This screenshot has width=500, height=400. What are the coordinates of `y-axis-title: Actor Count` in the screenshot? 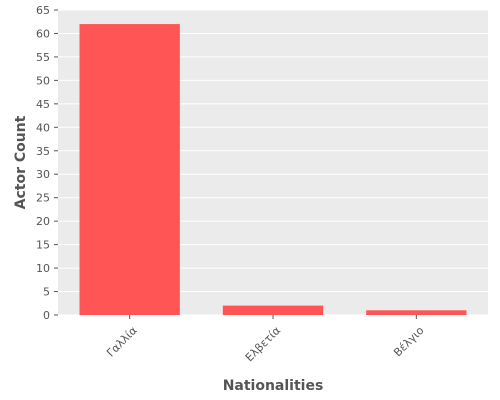 It's located at (21, 162).